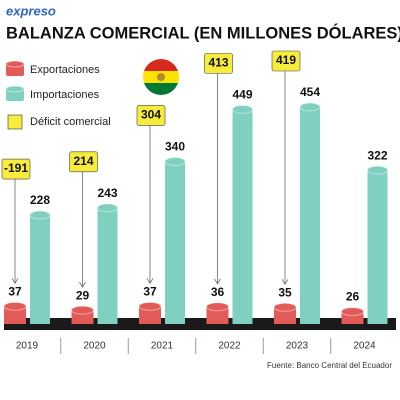 This screenshot has width=400, height=400. What do you see at coordinates (27, 346) in the screenshot?
I see `x-tick-label: 2019` at bounding box center [27, 346].